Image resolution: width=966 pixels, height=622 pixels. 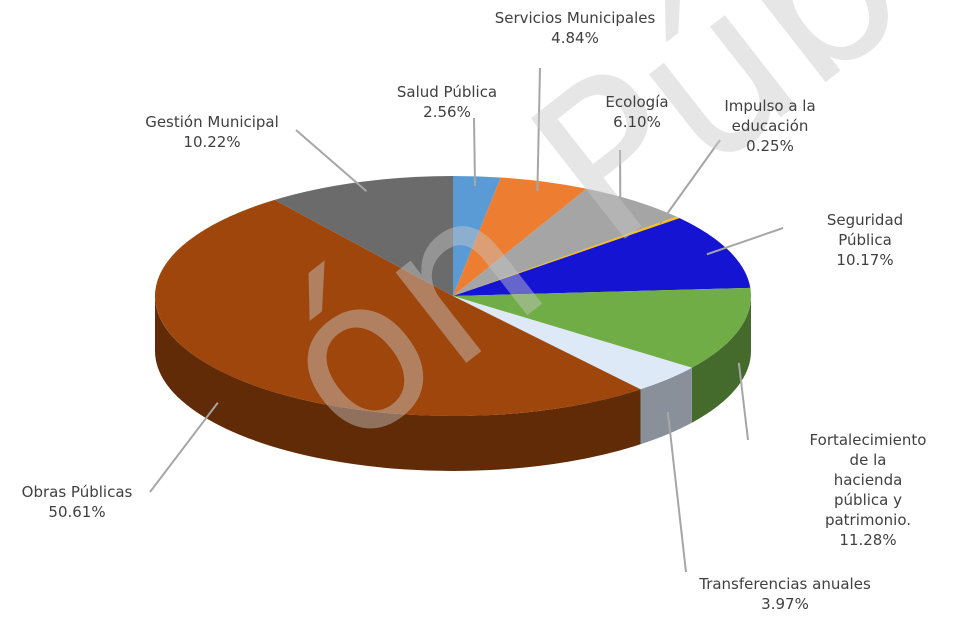 I want to click on value-label: 10.22%, so click(x=212, y=142).